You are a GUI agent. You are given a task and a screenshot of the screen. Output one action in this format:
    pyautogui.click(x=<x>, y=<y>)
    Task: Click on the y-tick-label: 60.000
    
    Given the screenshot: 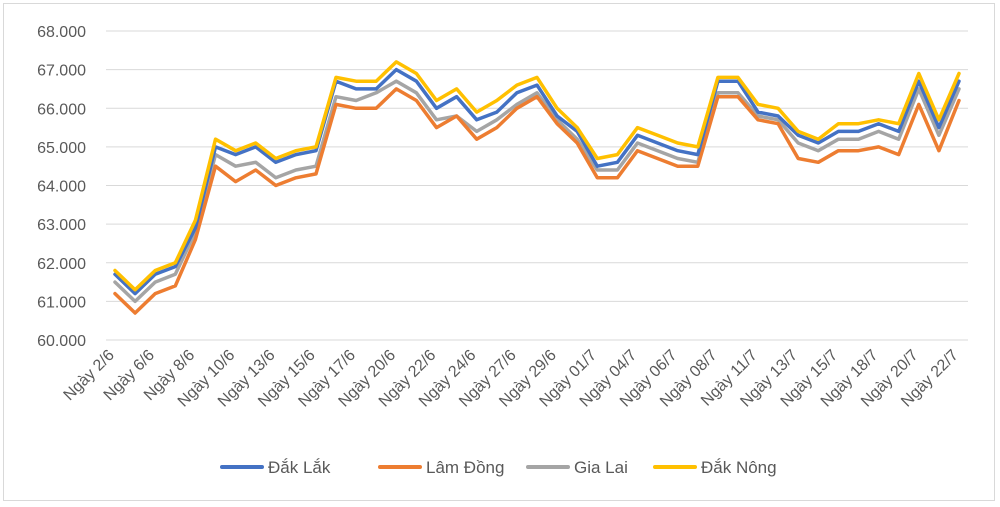 What is the action you would take?
    pyautogui.click(x=61, y=341)
    